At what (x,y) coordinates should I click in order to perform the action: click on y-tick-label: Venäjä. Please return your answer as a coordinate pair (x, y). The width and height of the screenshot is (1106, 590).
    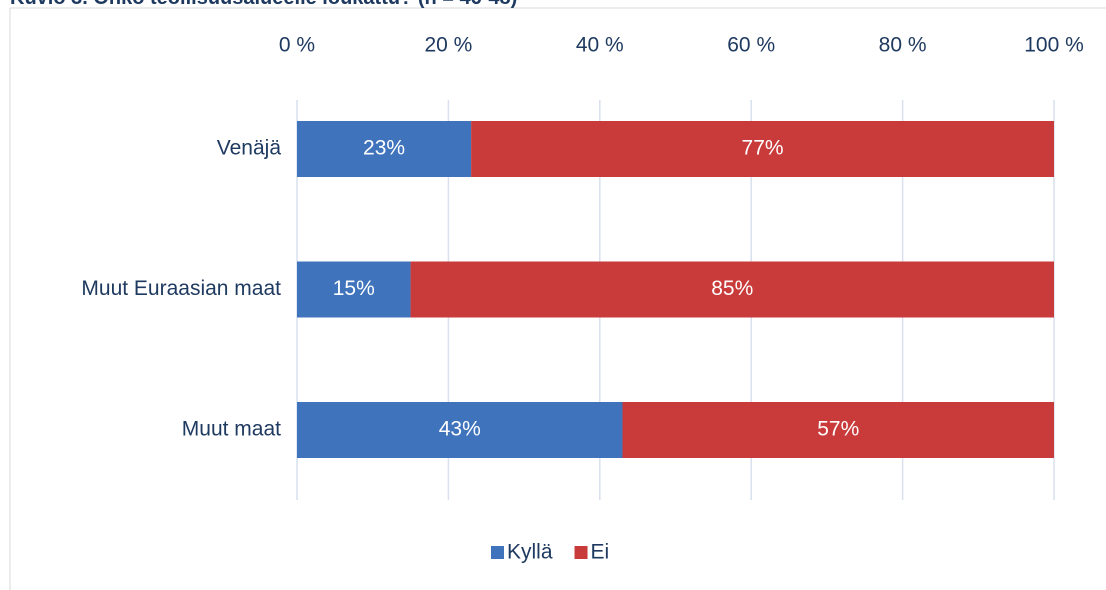
    Looking at the image, I should click on (249, 148).